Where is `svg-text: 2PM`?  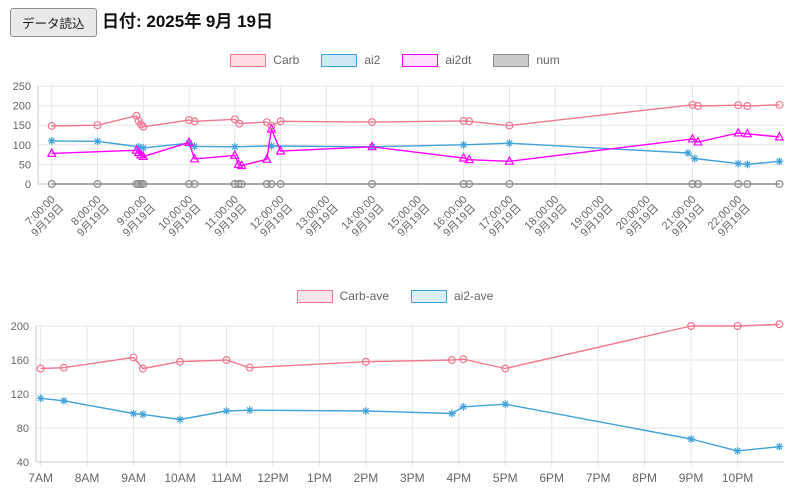 svg-text: 2PM is located at coordinates (366, 478).